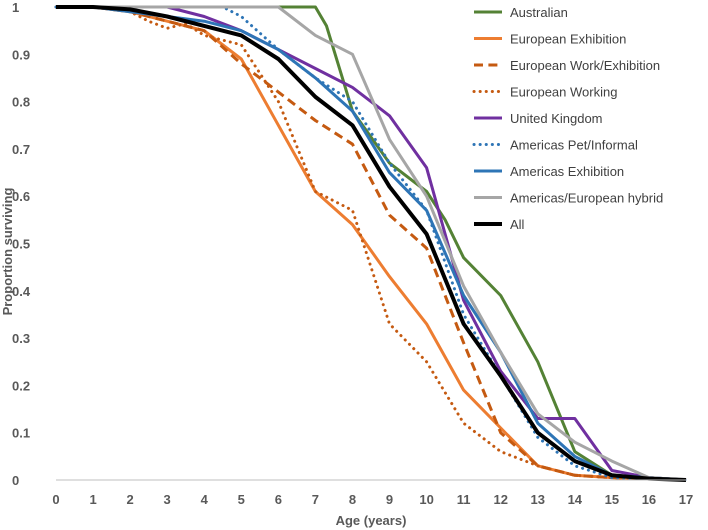  What do you see at coordinates (426, 499) in the screenshot?
I see `x-tick-label: 10` at bounding box center [426, 499].